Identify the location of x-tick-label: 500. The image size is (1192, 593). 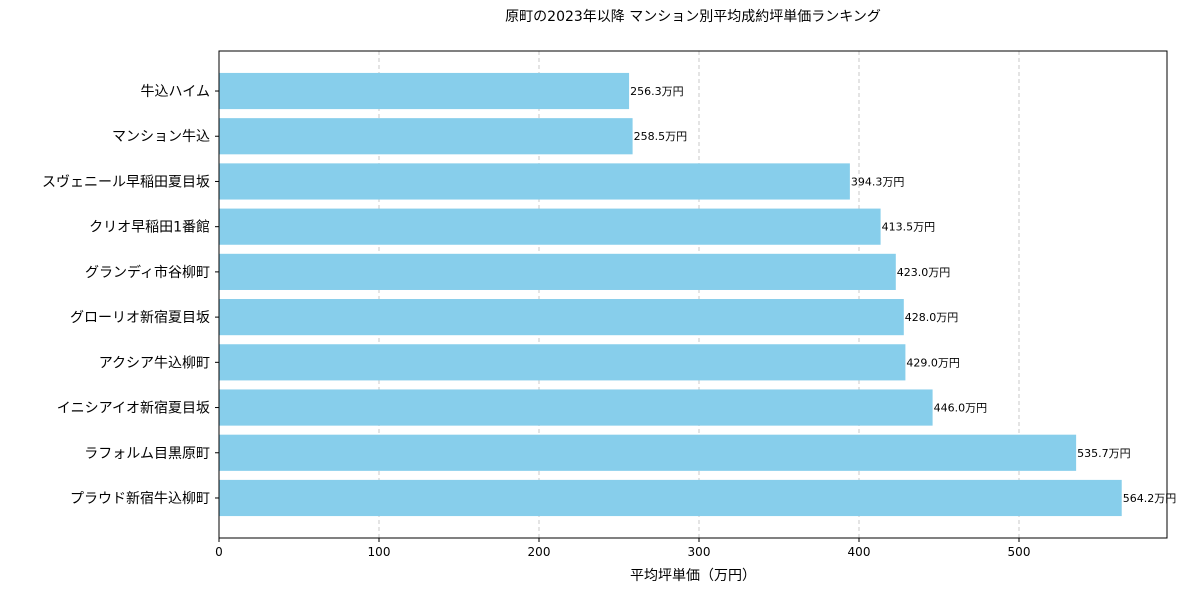
(1019, 552).